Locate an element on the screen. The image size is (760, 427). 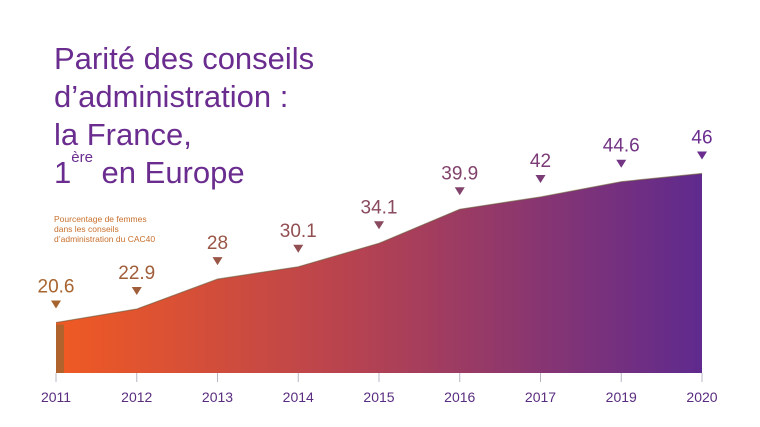
data-label-2015: 34.1 is located at coordinates (379, 207).